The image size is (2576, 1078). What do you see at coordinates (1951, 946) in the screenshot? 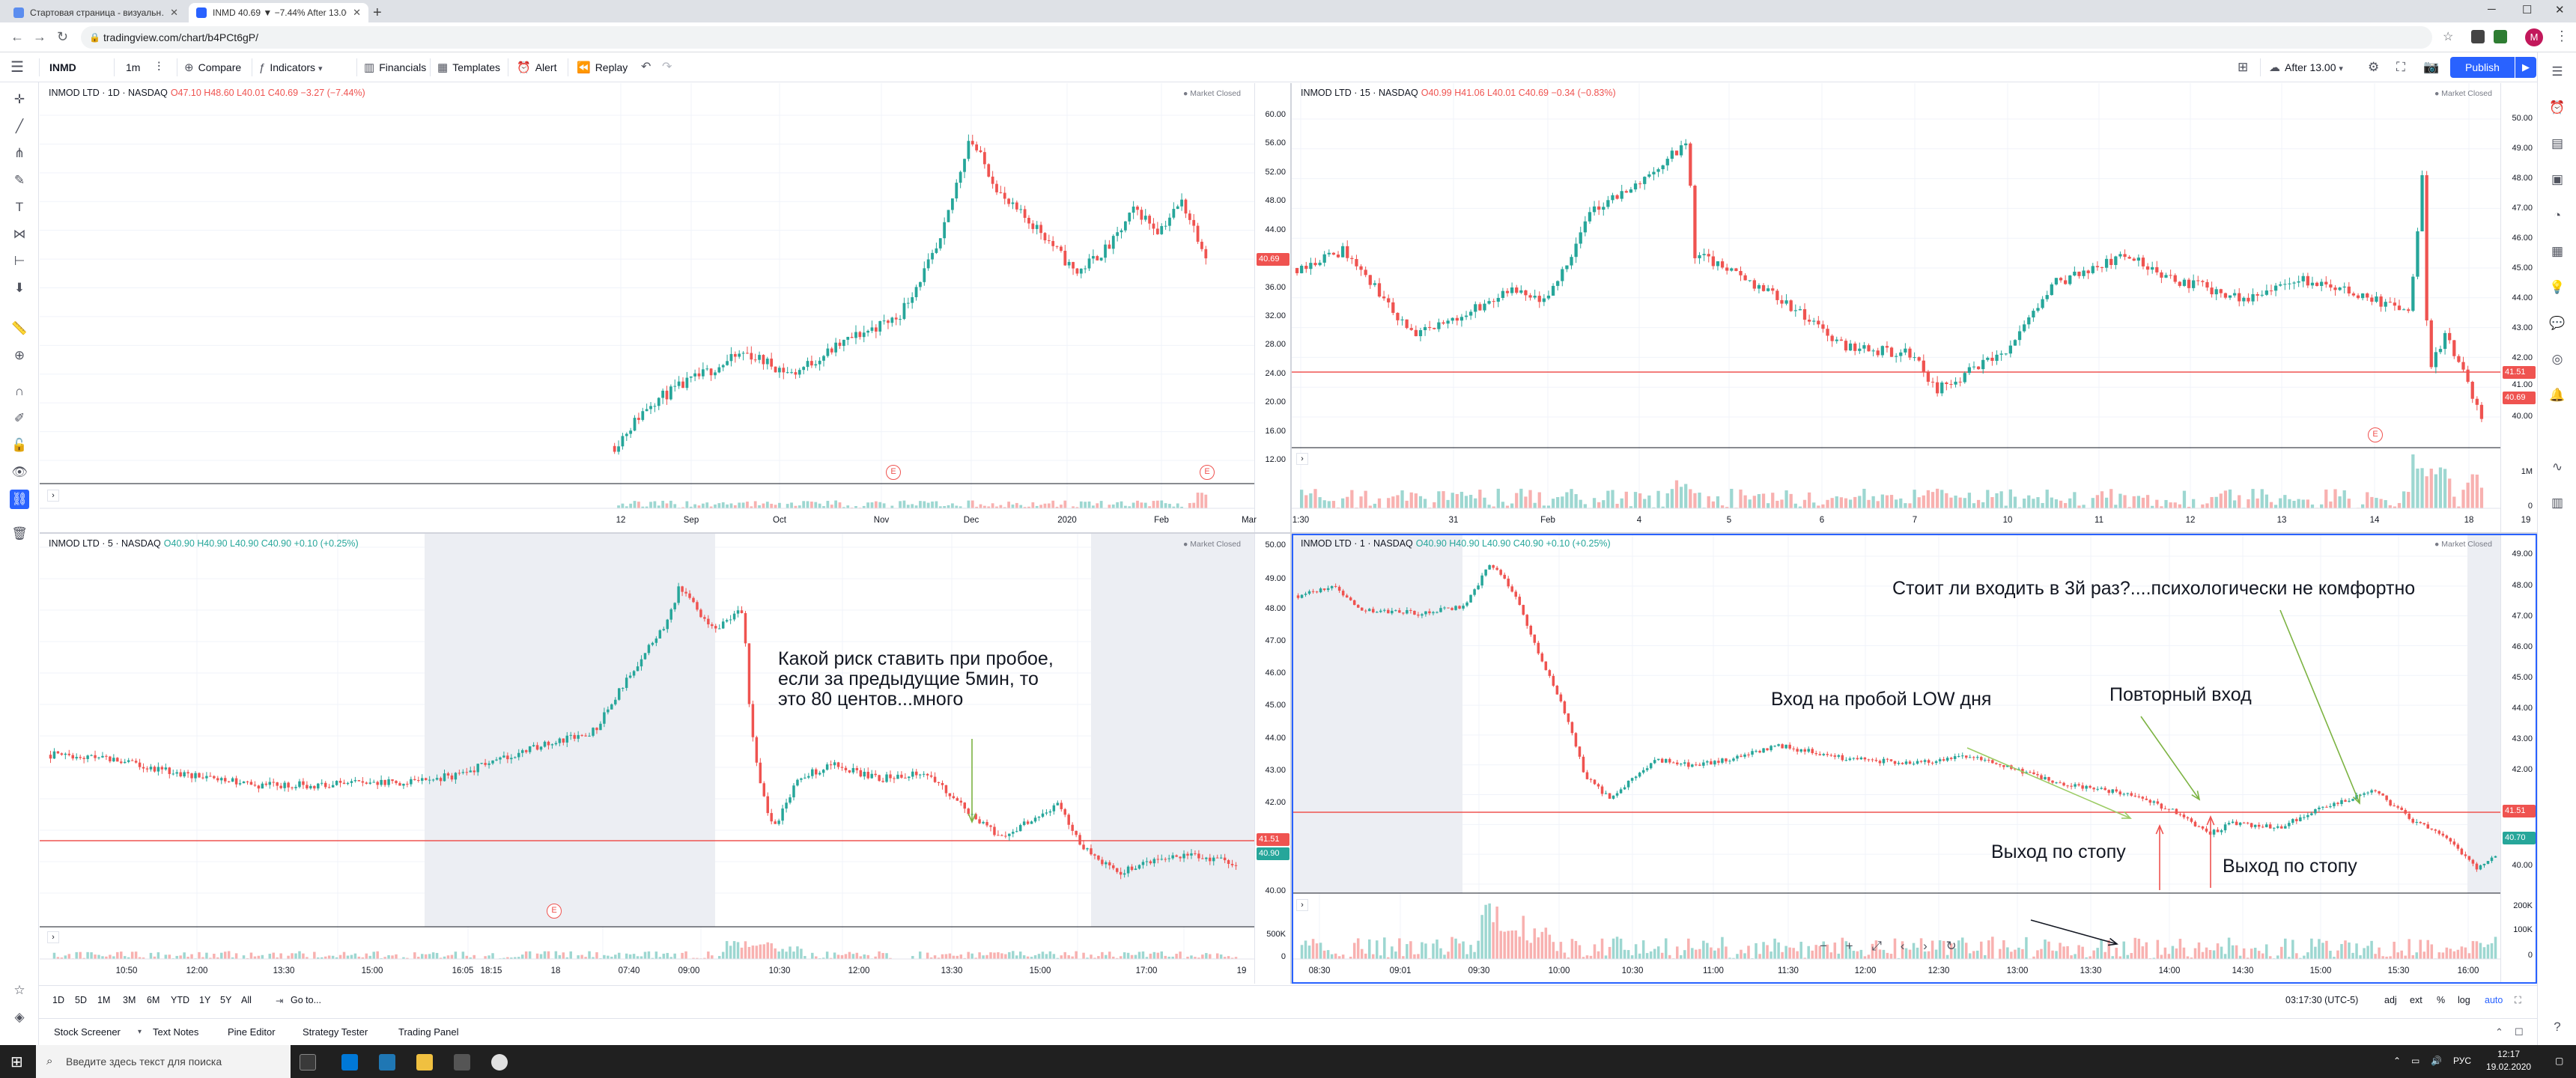
I see `reset-chart-icon: ↻` at bounding box center [1951, 946].